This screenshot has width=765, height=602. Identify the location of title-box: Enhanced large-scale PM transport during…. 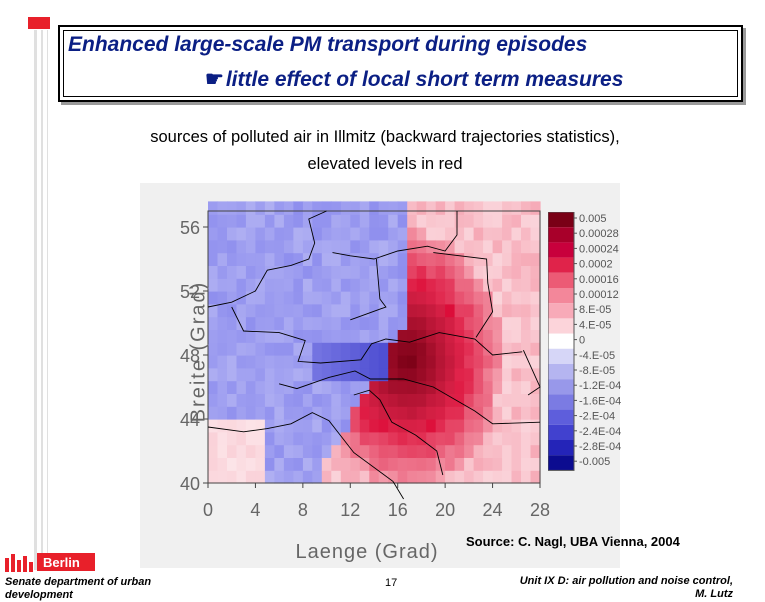
(400, 63).